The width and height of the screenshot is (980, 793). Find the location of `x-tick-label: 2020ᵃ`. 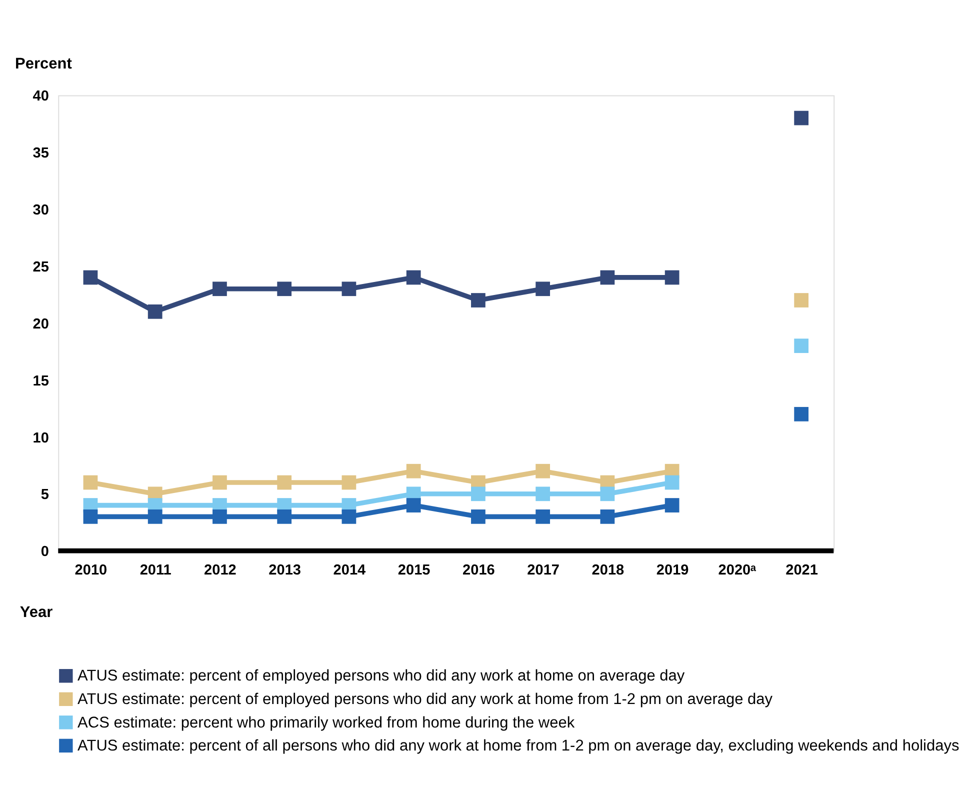

x-tick-label: 2020ᵃ is located at coordinates (737, 570).